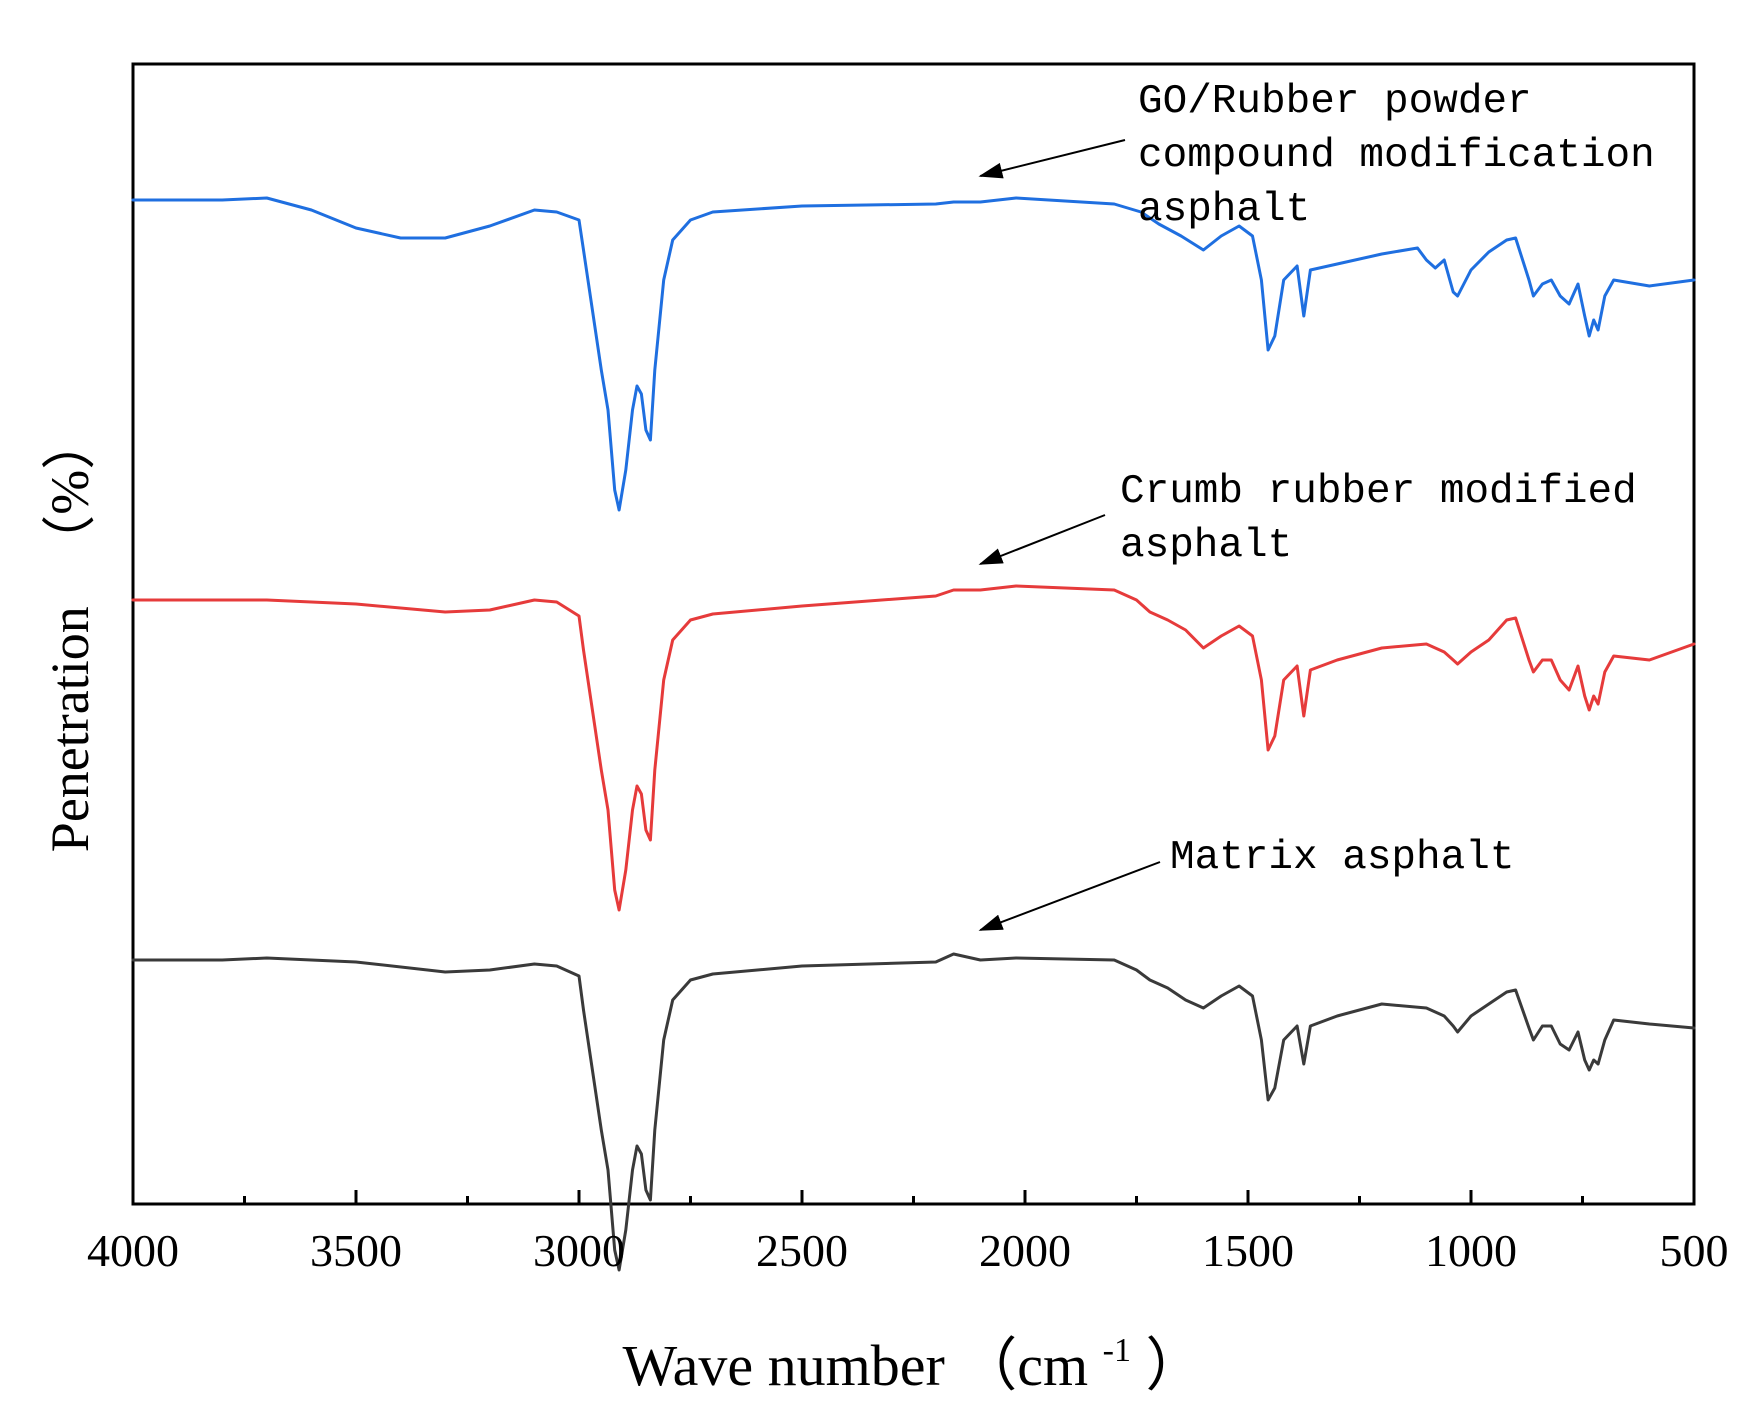  What do you see at coordinates (1335, 102) in the screenshot?
I see `annotation-label-line: GO/Rubber powder` at bounding box center [1335, 102].